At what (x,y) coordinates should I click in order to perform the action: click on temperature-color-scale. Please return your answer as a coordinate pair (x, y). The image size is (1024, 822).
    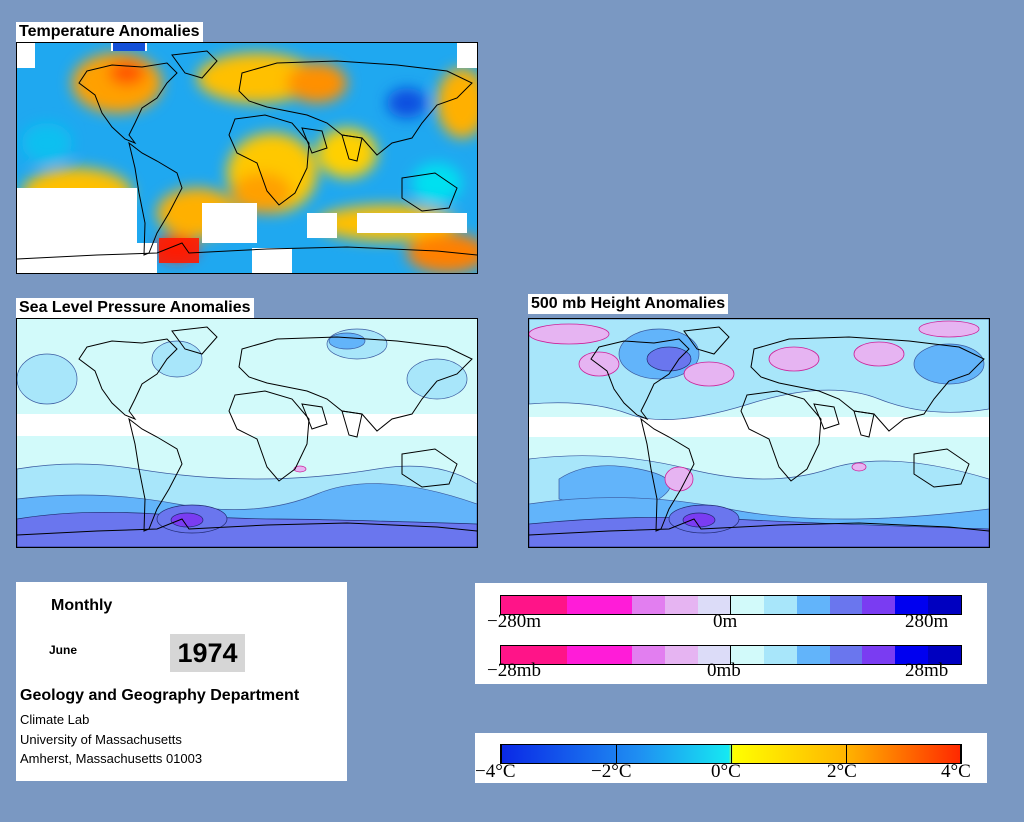
    Looking at the image, I should click on (731, 754).